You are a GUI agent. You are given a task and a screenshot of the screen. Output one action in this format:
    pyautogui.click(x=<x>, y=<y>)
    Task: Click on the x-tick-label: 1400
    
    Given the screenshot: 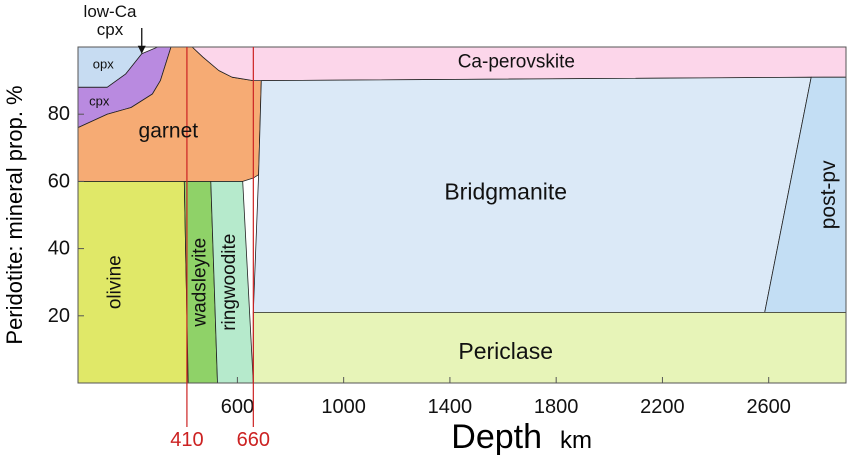 What is the action you would take?
    pyautogui.click(x=450, y=407)
    